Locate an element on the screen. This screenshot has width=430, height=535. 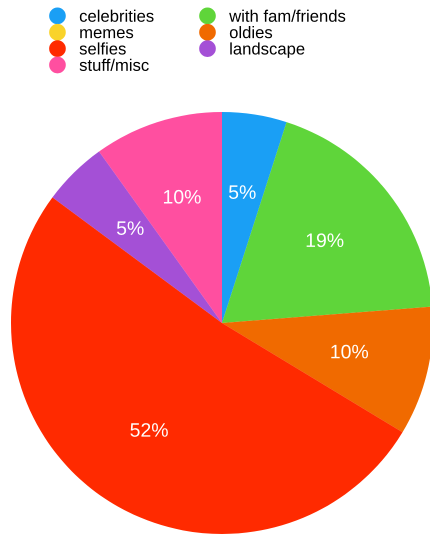
legend-label: oldies is located at coordinates (251, 32).